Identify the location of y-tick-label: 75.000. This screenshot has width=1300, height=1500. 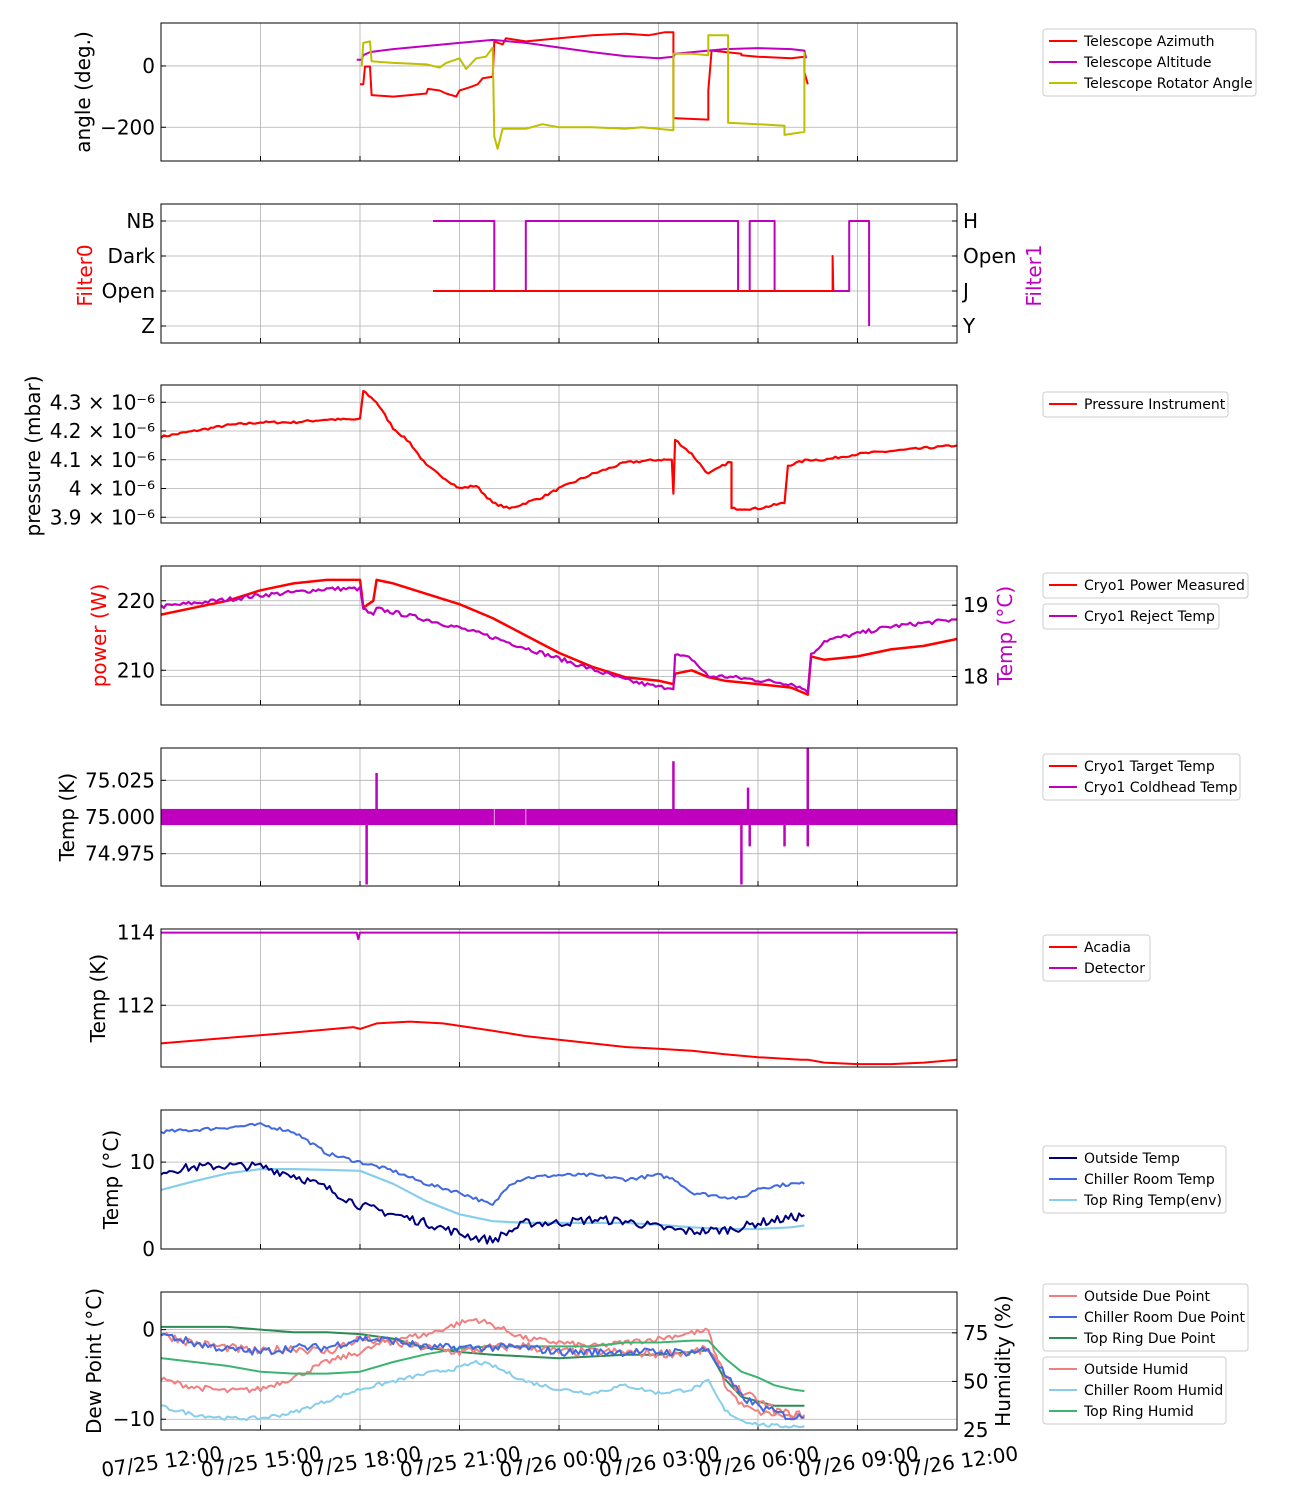
(120, 817).